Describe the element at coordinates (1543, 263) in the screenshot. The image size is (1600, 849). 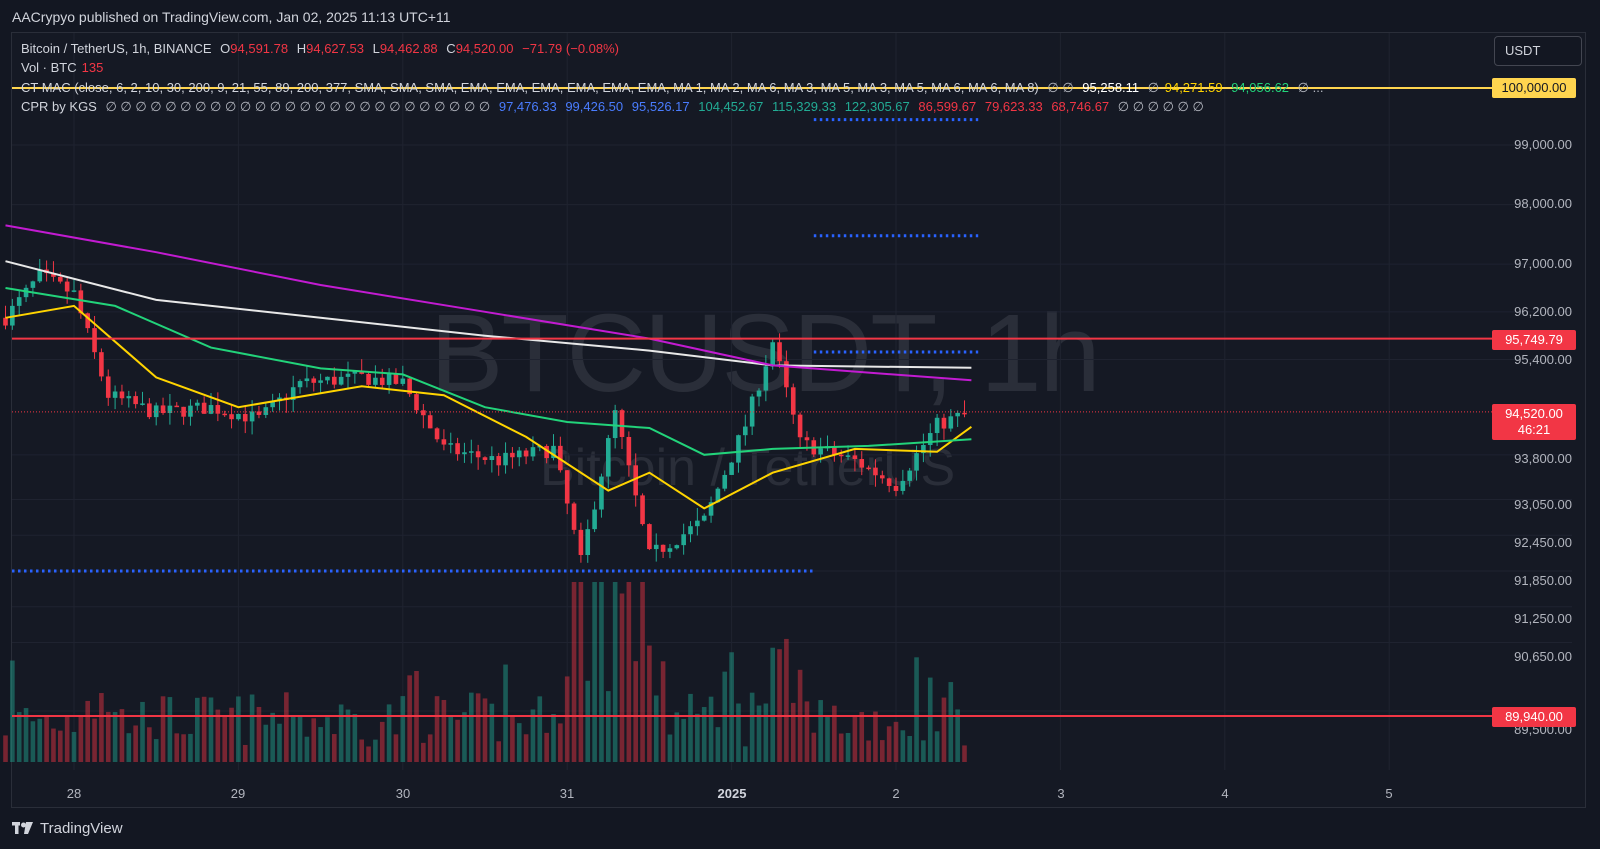
I see `y-tick: 97,000.00` at that location.